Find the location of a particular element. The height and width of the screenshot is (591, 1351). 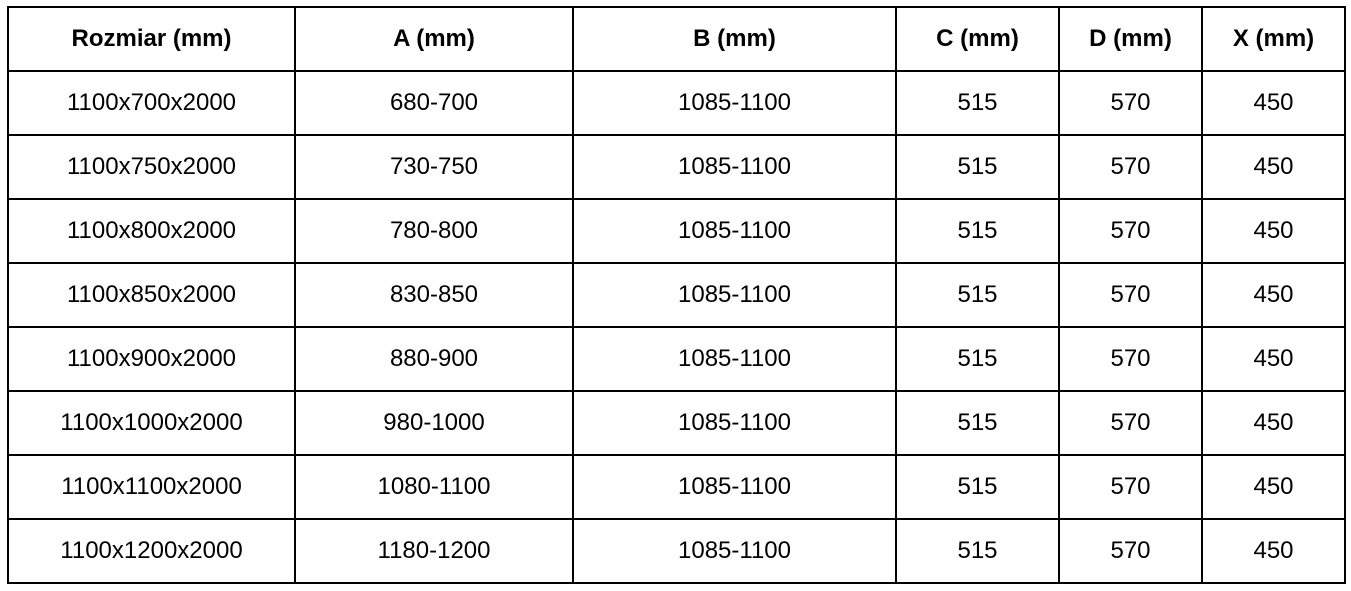

table-cell: 1100x1200x2000 is located at coordinates (151, 551).